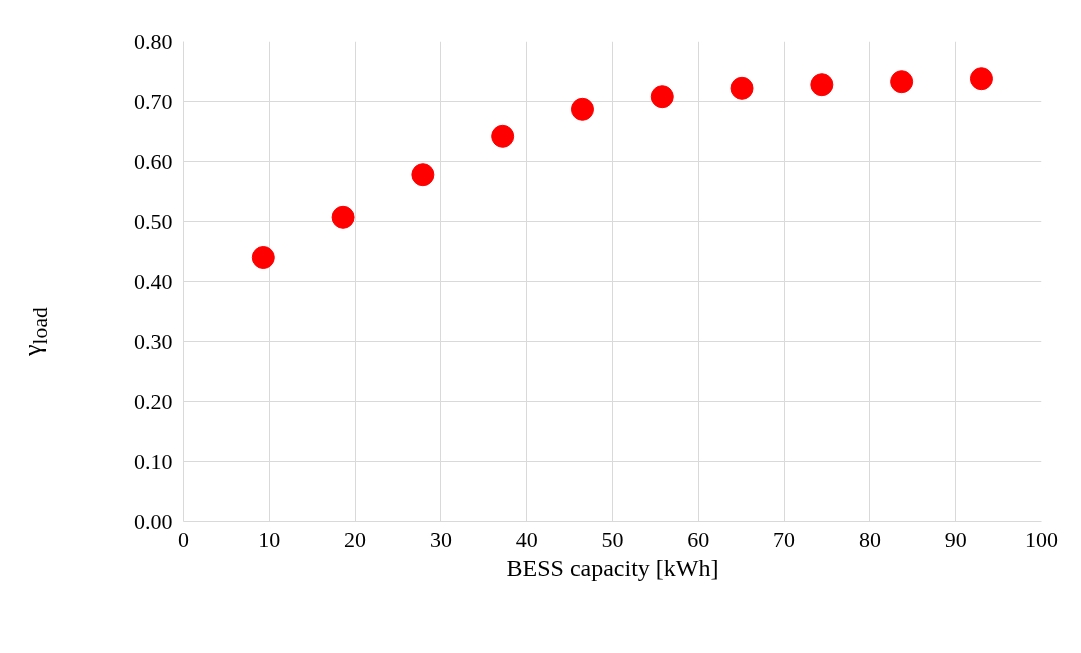  I want to click on x-tick-label: 0, so click(183, 539).